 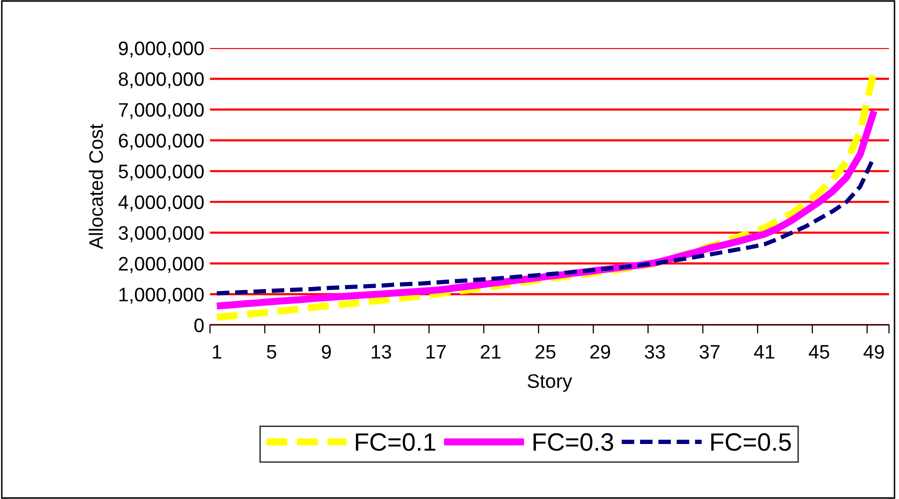 What do you see at coordinates (217, 352) in the screenshot?
I see `x-tick-label: 1` at bounding box center [217, 352].